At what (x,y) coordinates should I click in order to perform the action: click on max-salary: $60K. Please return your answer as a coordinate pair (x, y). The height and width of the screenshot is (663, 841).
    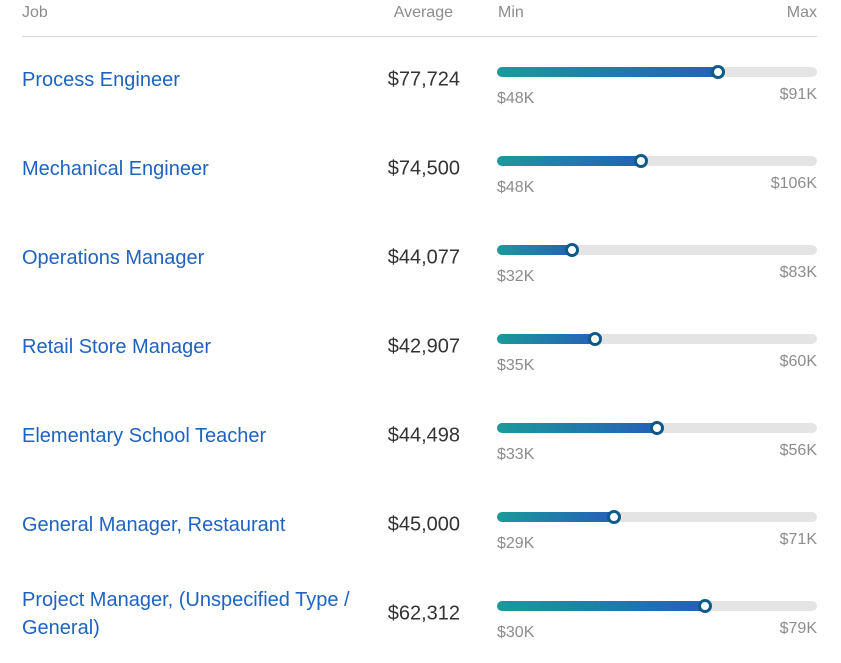
    Looking at the image, I should click on (798, 361).